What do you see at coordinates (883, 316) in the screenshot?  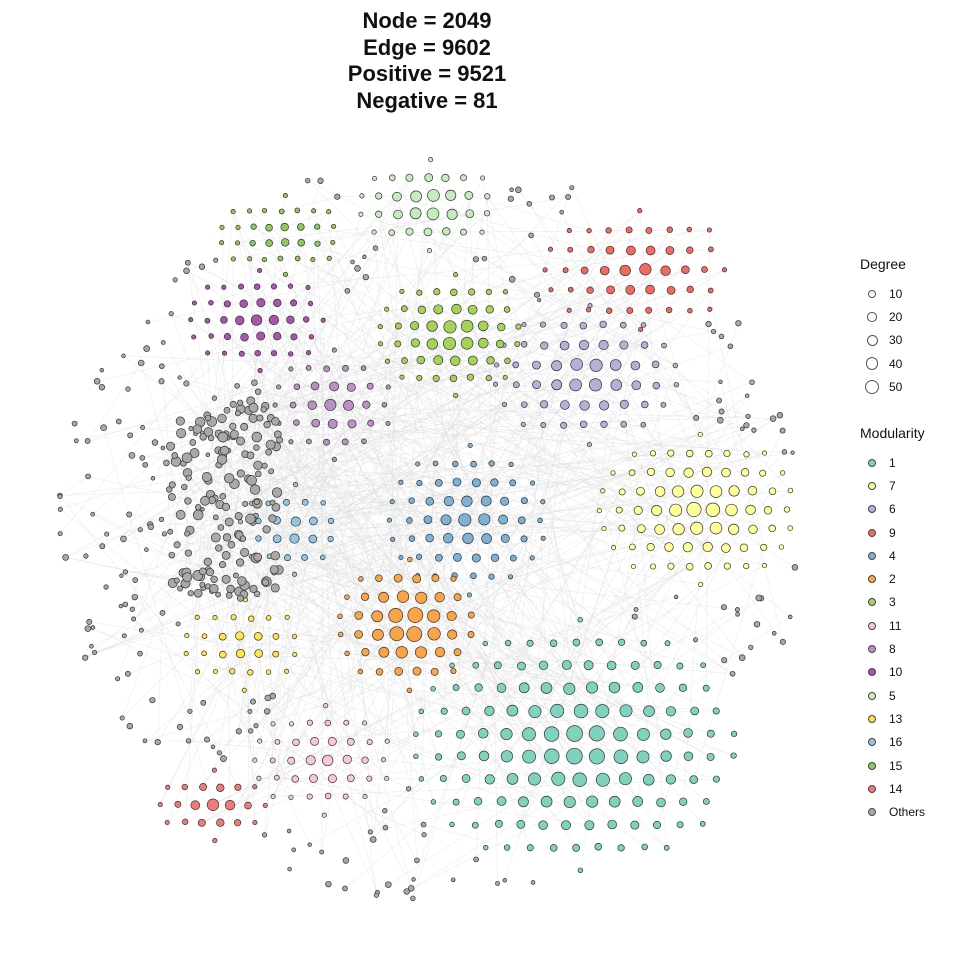 I see `degree-legend-item: 20` at bounding box center [883, 316].